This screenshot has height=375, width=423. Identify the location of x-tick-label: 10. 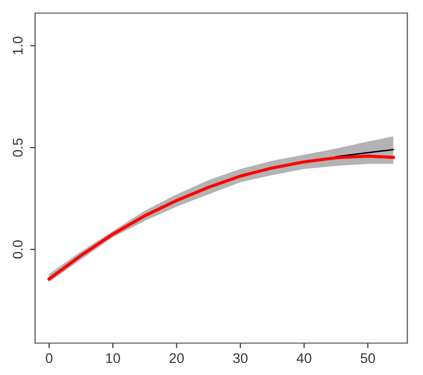
(113, 358).